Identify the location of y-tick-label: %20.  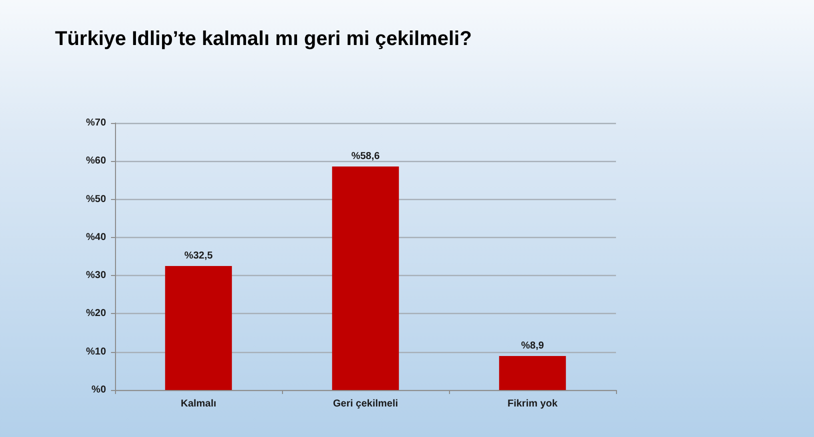
(96, 314).